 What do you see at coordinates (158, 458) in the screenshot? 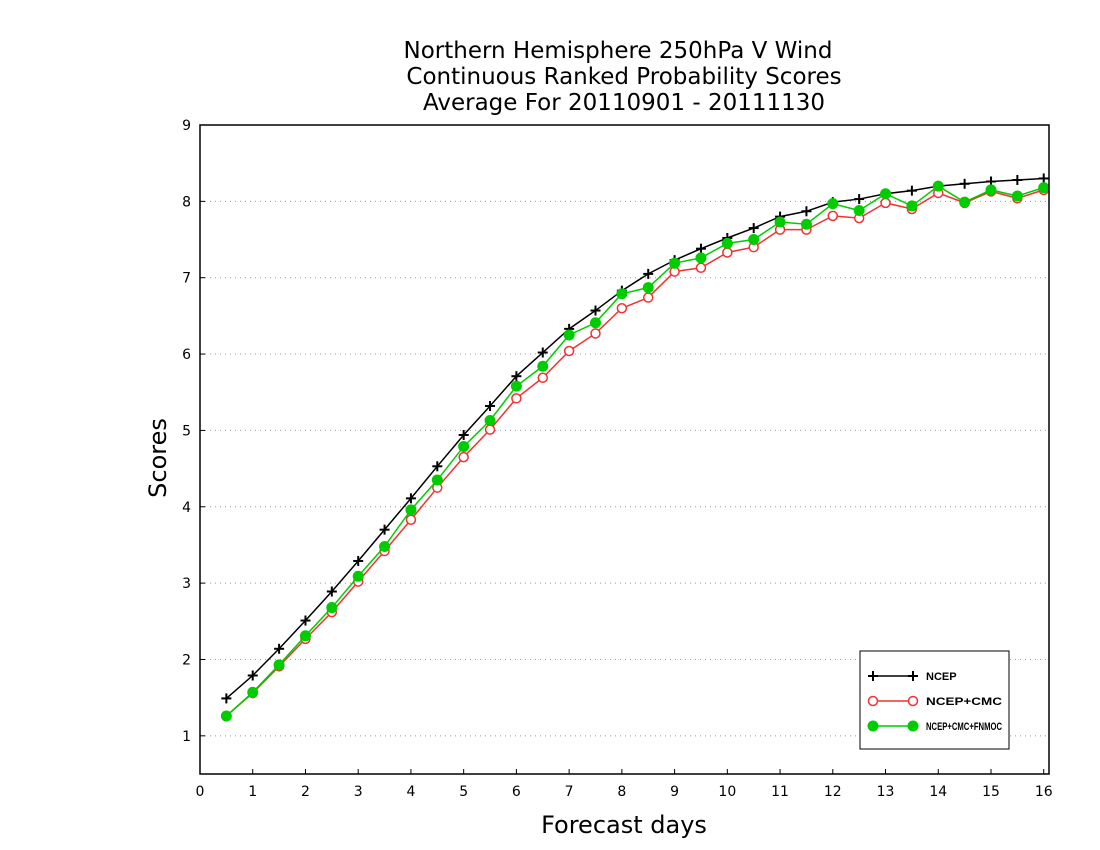
I see `y-axis-label: Scores` at bounding box center [158, 458].